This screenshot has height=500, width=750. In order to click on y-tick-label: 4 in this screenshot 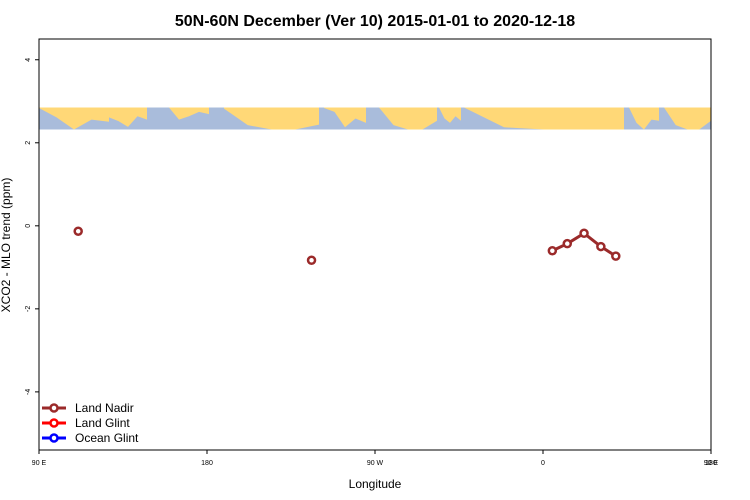, I will do `click(28, 60)`.